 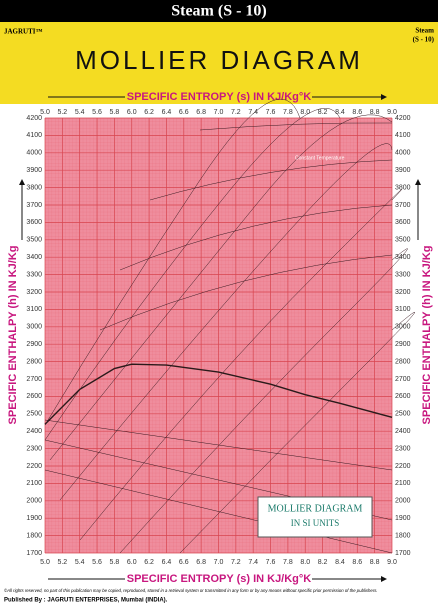 What do you see at coordinates (34, 170) in the screenshot?
I see `y-tick-label: 3900` at bounding box center [34, 170].